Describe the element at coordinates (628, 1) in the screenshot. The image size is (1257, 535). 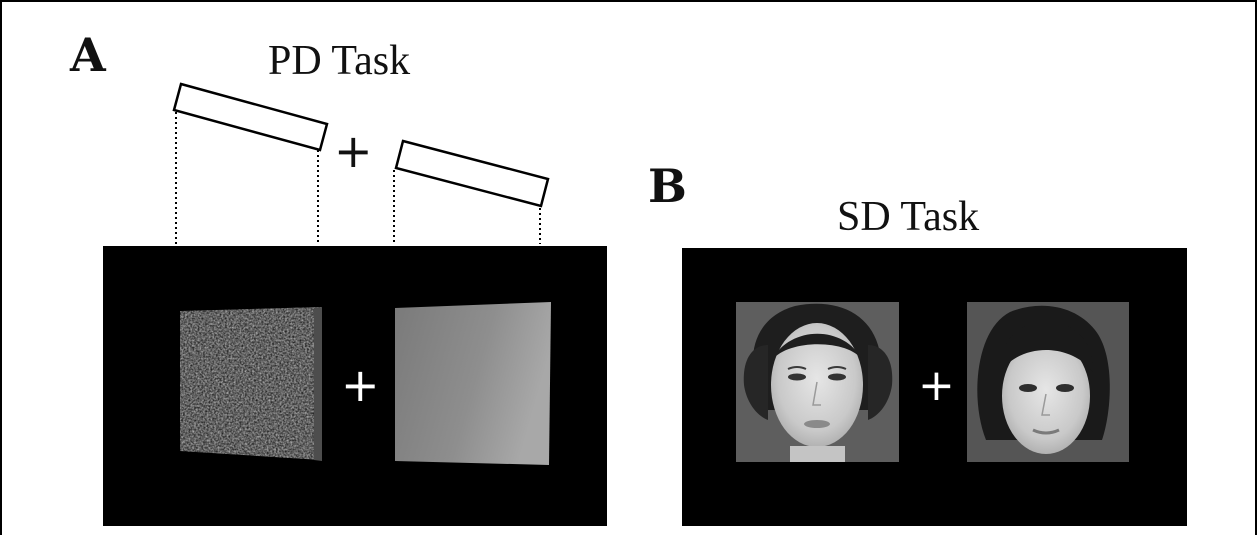
I see `frame-top-border` at that location.